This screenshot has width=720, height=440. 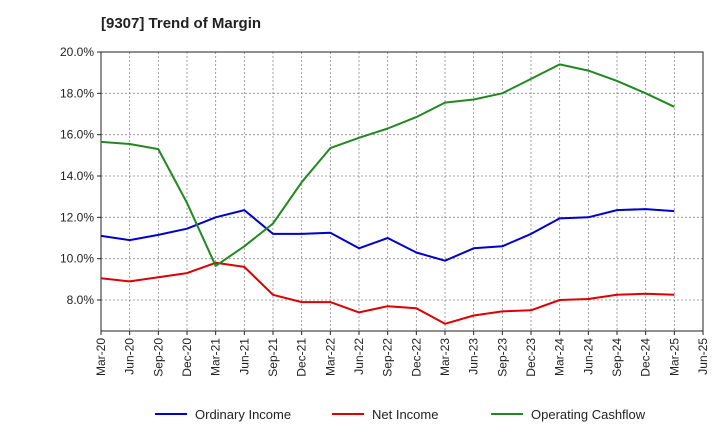 I want to click on y-tick-label: 18.0%, so click(x=77, y=93).